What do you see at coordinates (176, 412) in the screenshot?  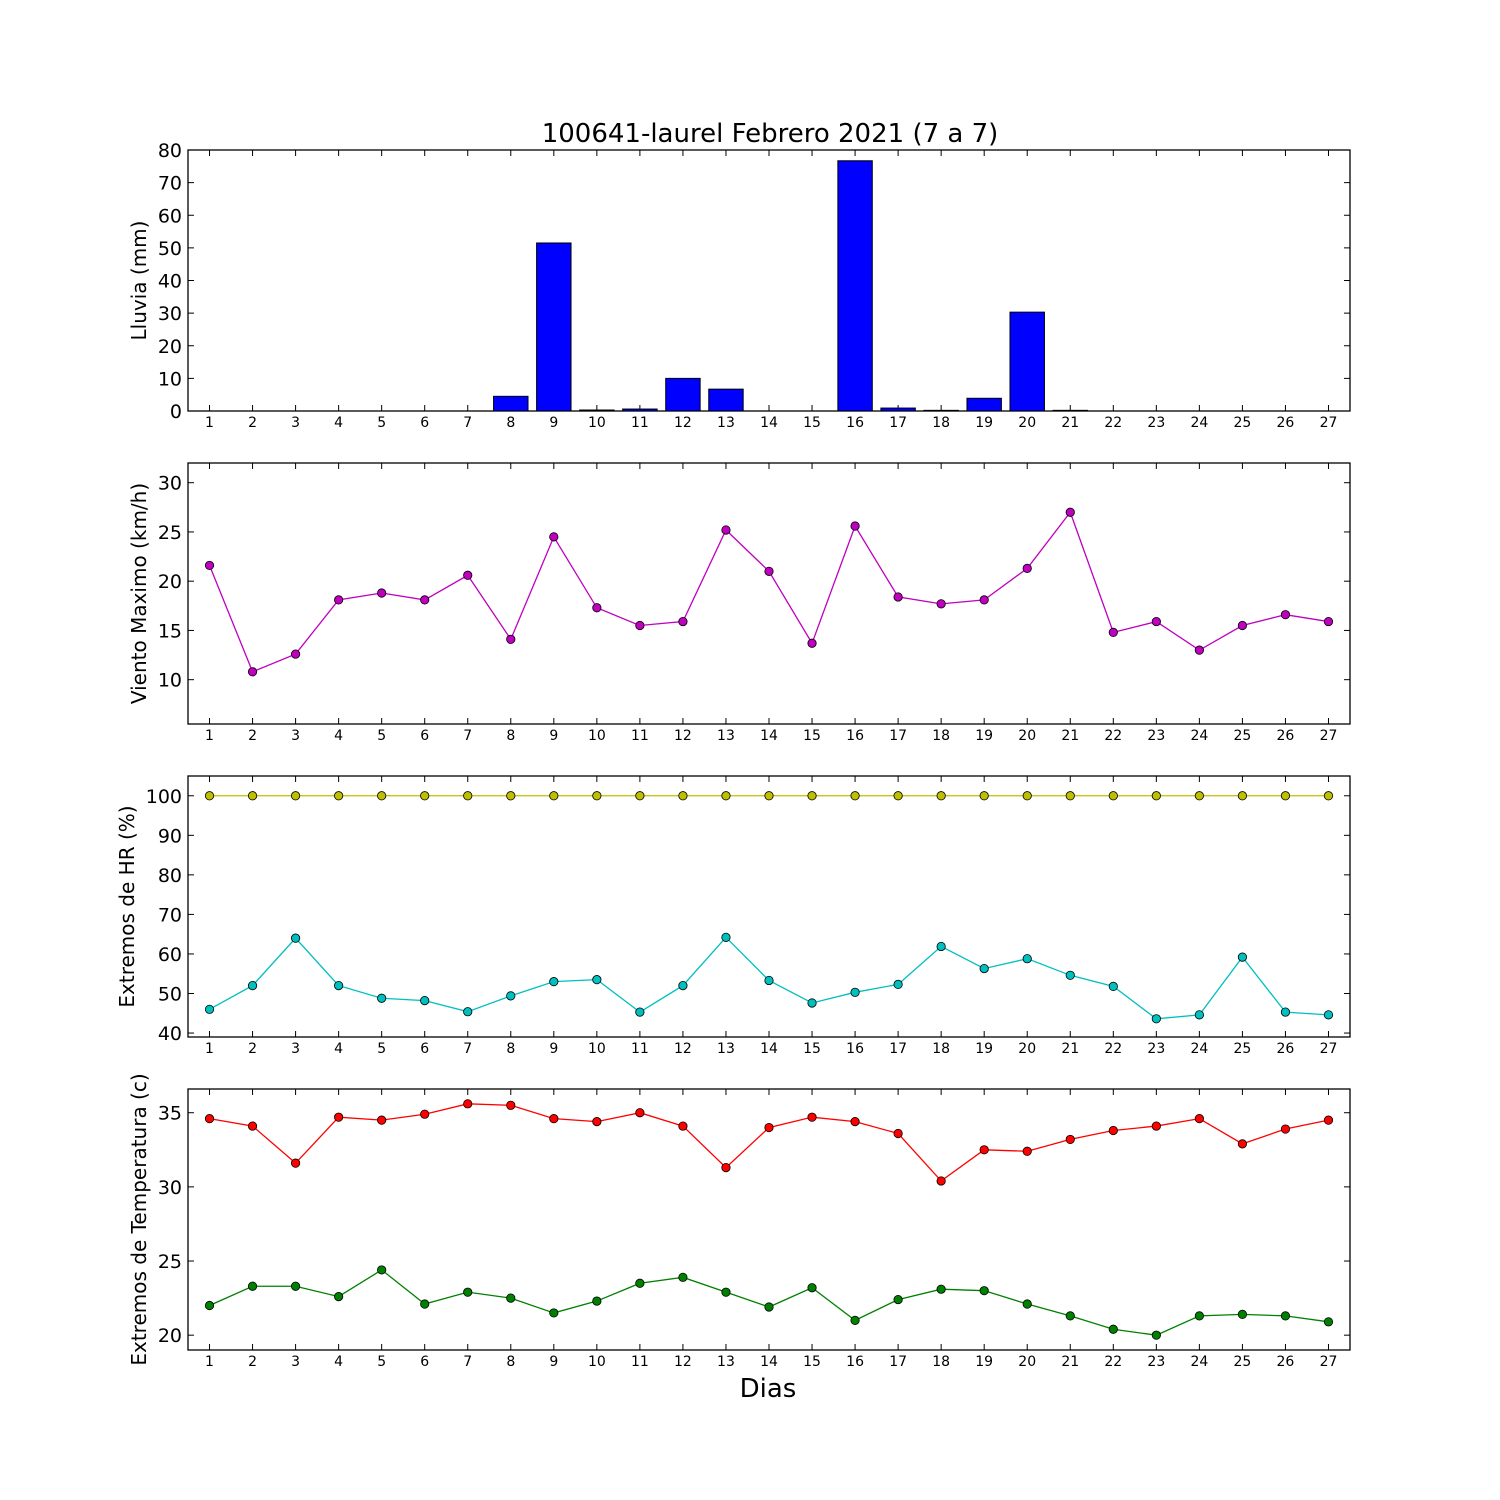 I see `y-tick-label: 0` at bounding box center [176, 412].